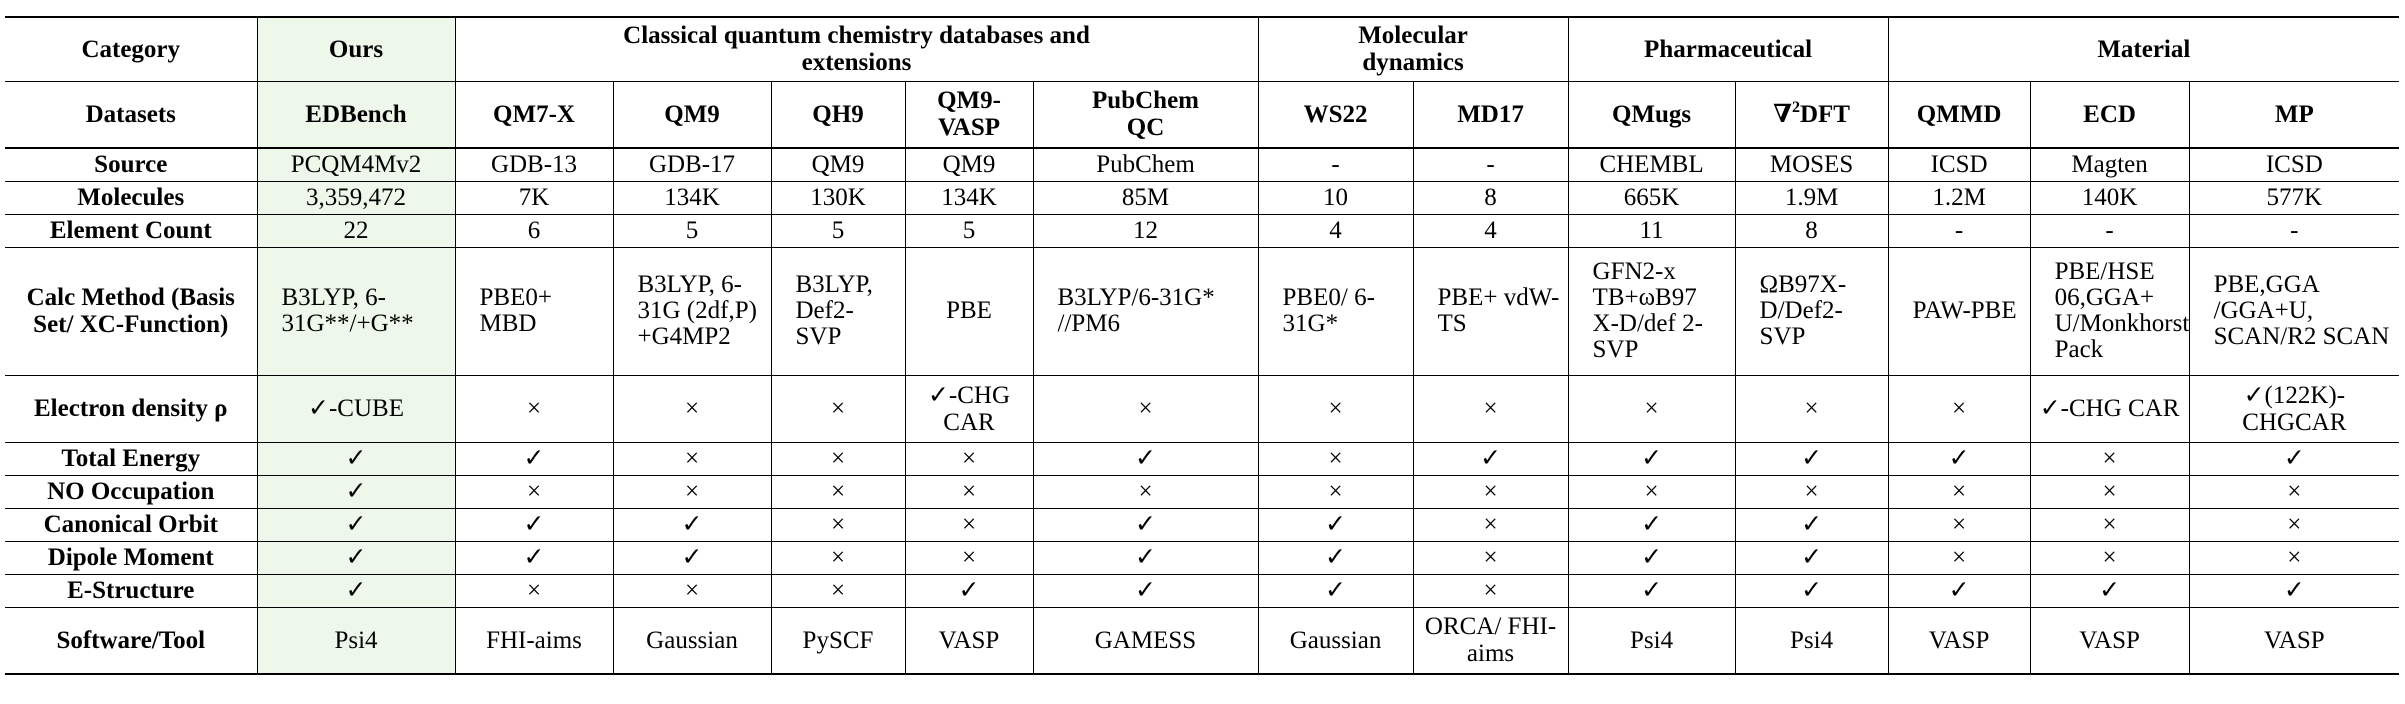 The image size is (2405, 704). Describe the element at coordinates (1335, 640) in the screenshot. I see `table-cell: Gaussian` at that location.